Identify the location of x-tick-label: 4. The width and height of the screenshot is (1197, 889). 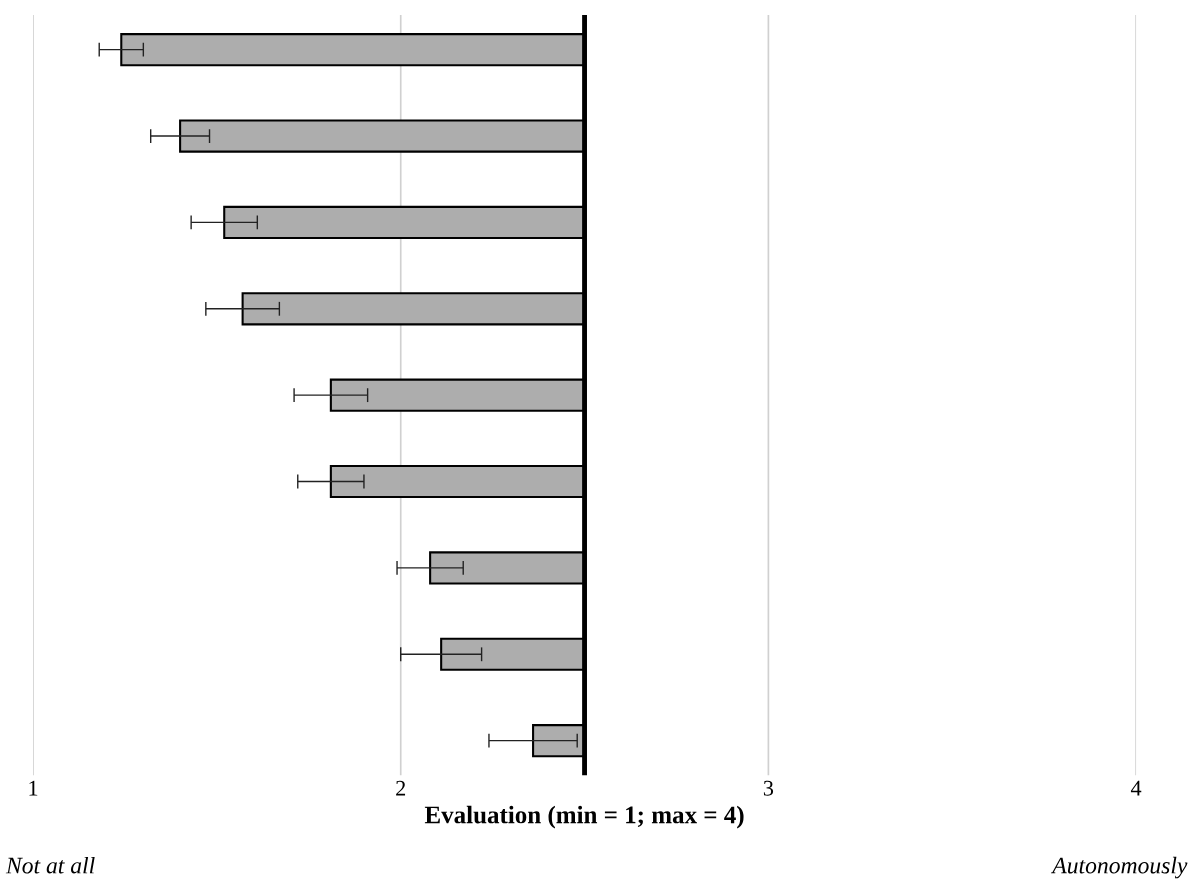
(1136, 788).